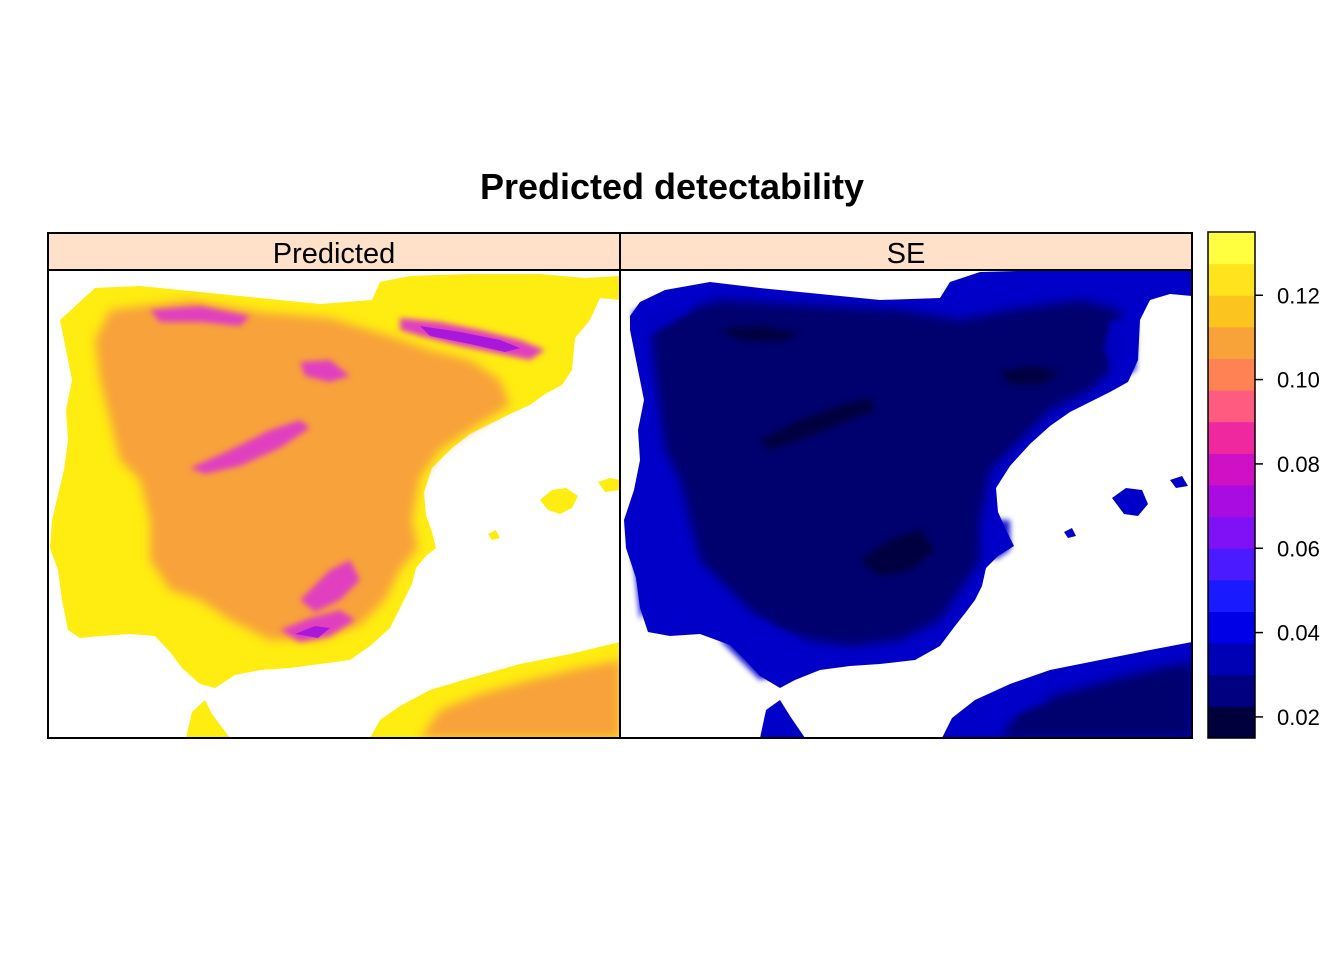 This screenshot has width=1344, height=960. What do you see at coordinates (1096, 700) in the screenshot?
I see `se-africa-interior` at bounding box center [1096, 700].